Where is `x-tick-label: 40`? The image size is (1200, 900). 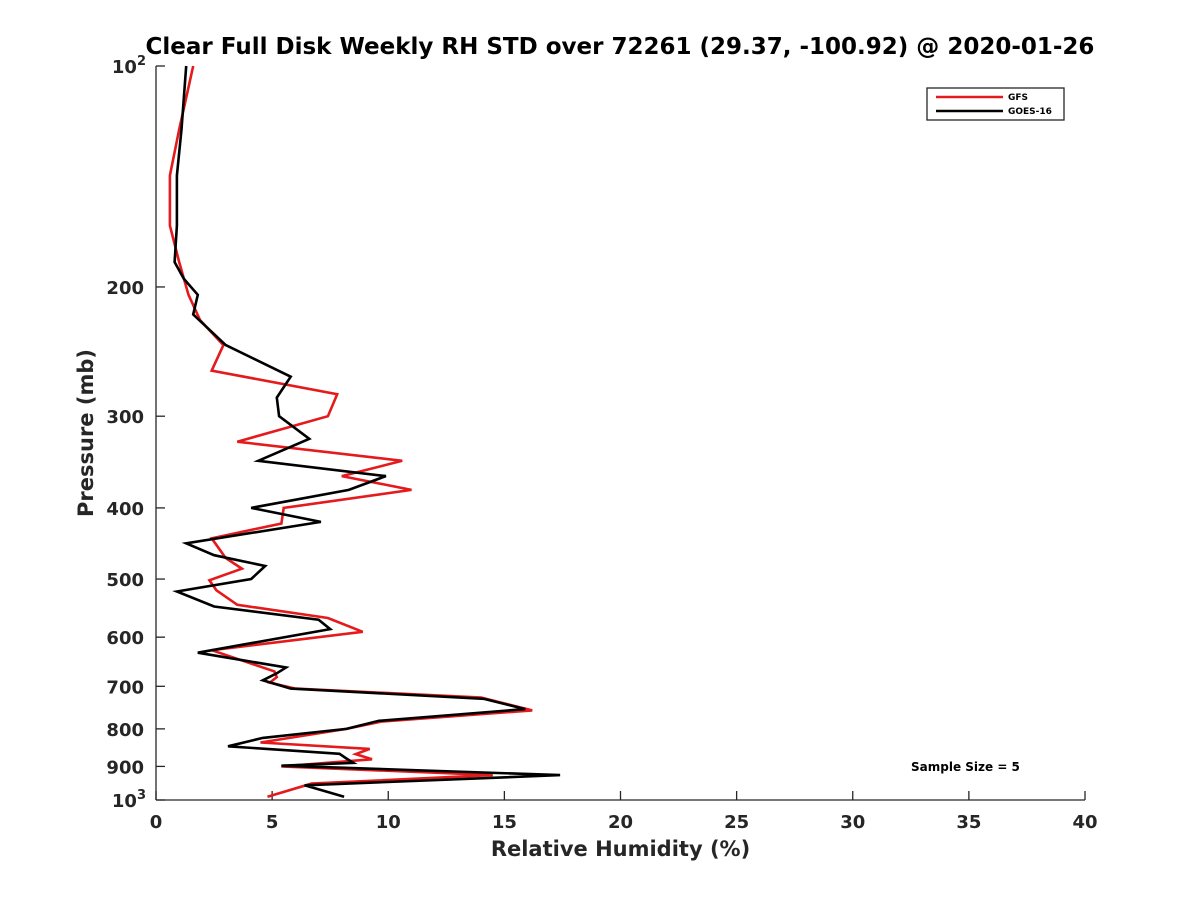 x-tick-label: 40 is located at coordinates (1084, 822).